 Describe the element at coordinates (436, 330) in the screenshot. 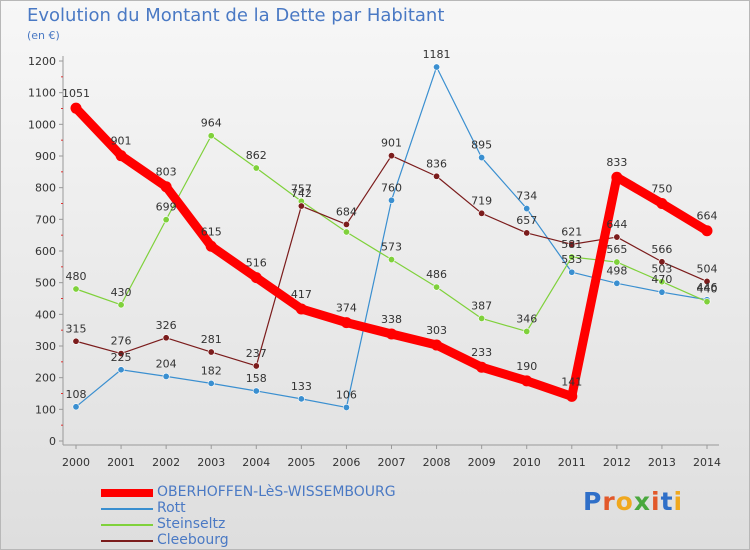

I see `data-label: 303` at that location.